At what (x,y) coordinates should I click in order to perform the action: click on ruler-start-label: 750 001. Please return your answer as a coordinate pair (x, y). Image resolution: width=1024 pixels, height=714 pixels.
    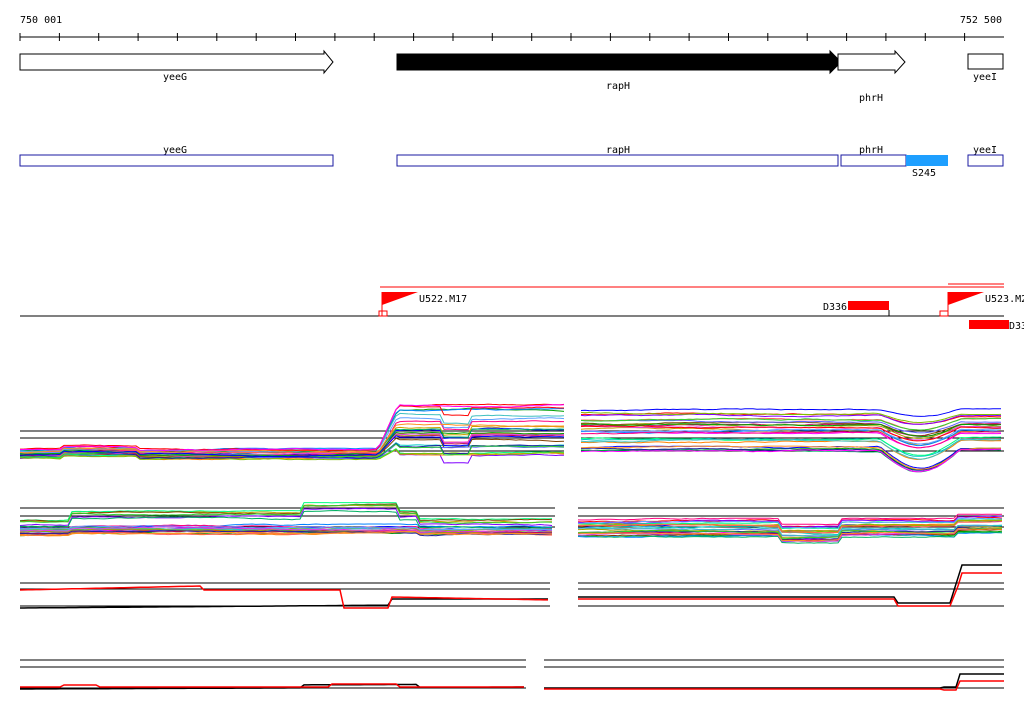
    Looking at the image, I should click on (41, 20).